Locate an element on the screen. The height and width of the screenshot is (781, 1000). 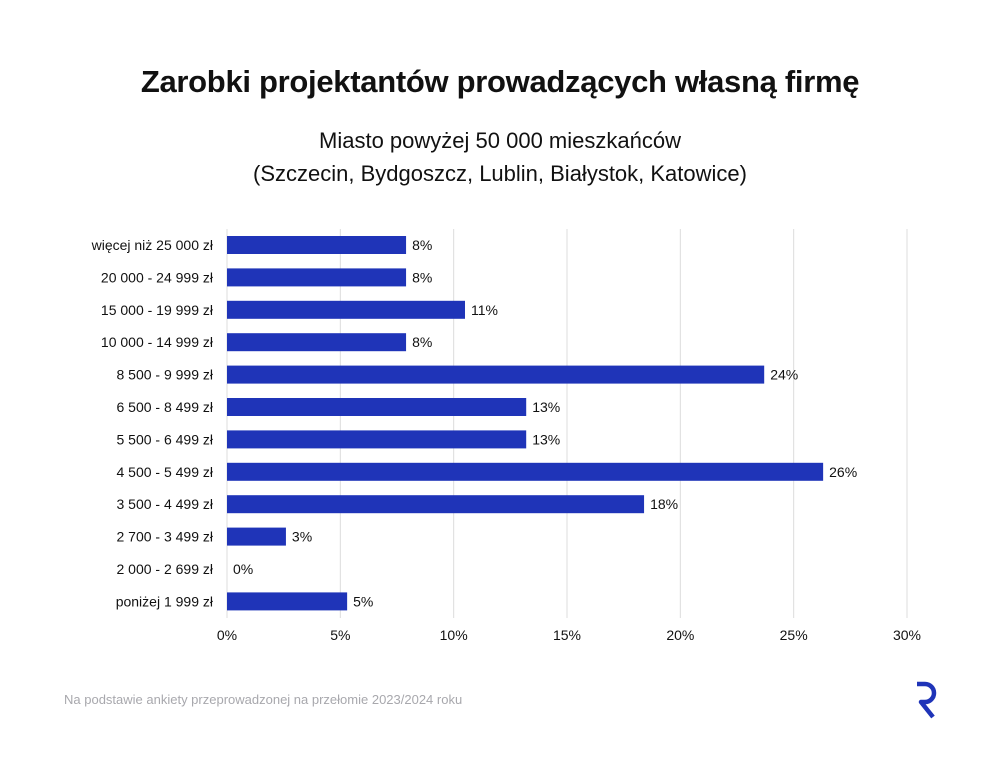
category-label: 4 500 - 5 499 zł is located at coordinates (164, 472).